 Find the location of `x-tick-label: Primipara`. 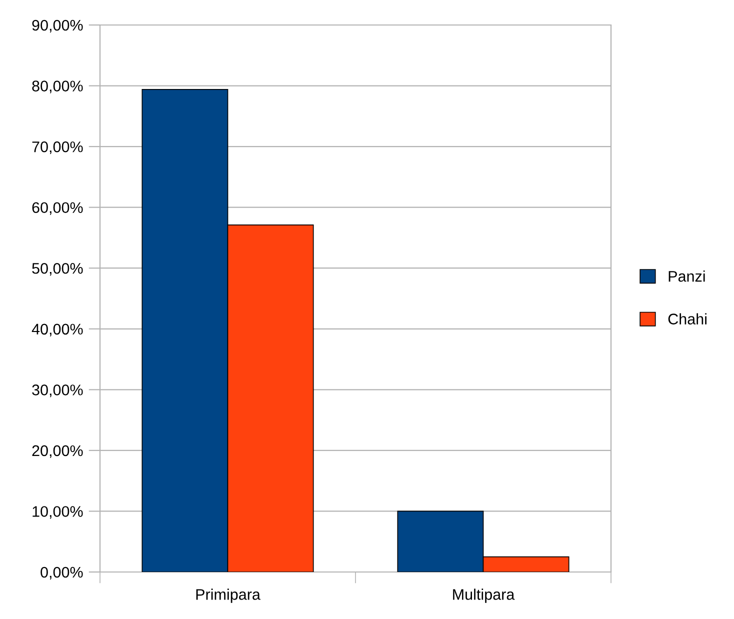

x-tick-label: Primipara is located at coordinates (228, 595).